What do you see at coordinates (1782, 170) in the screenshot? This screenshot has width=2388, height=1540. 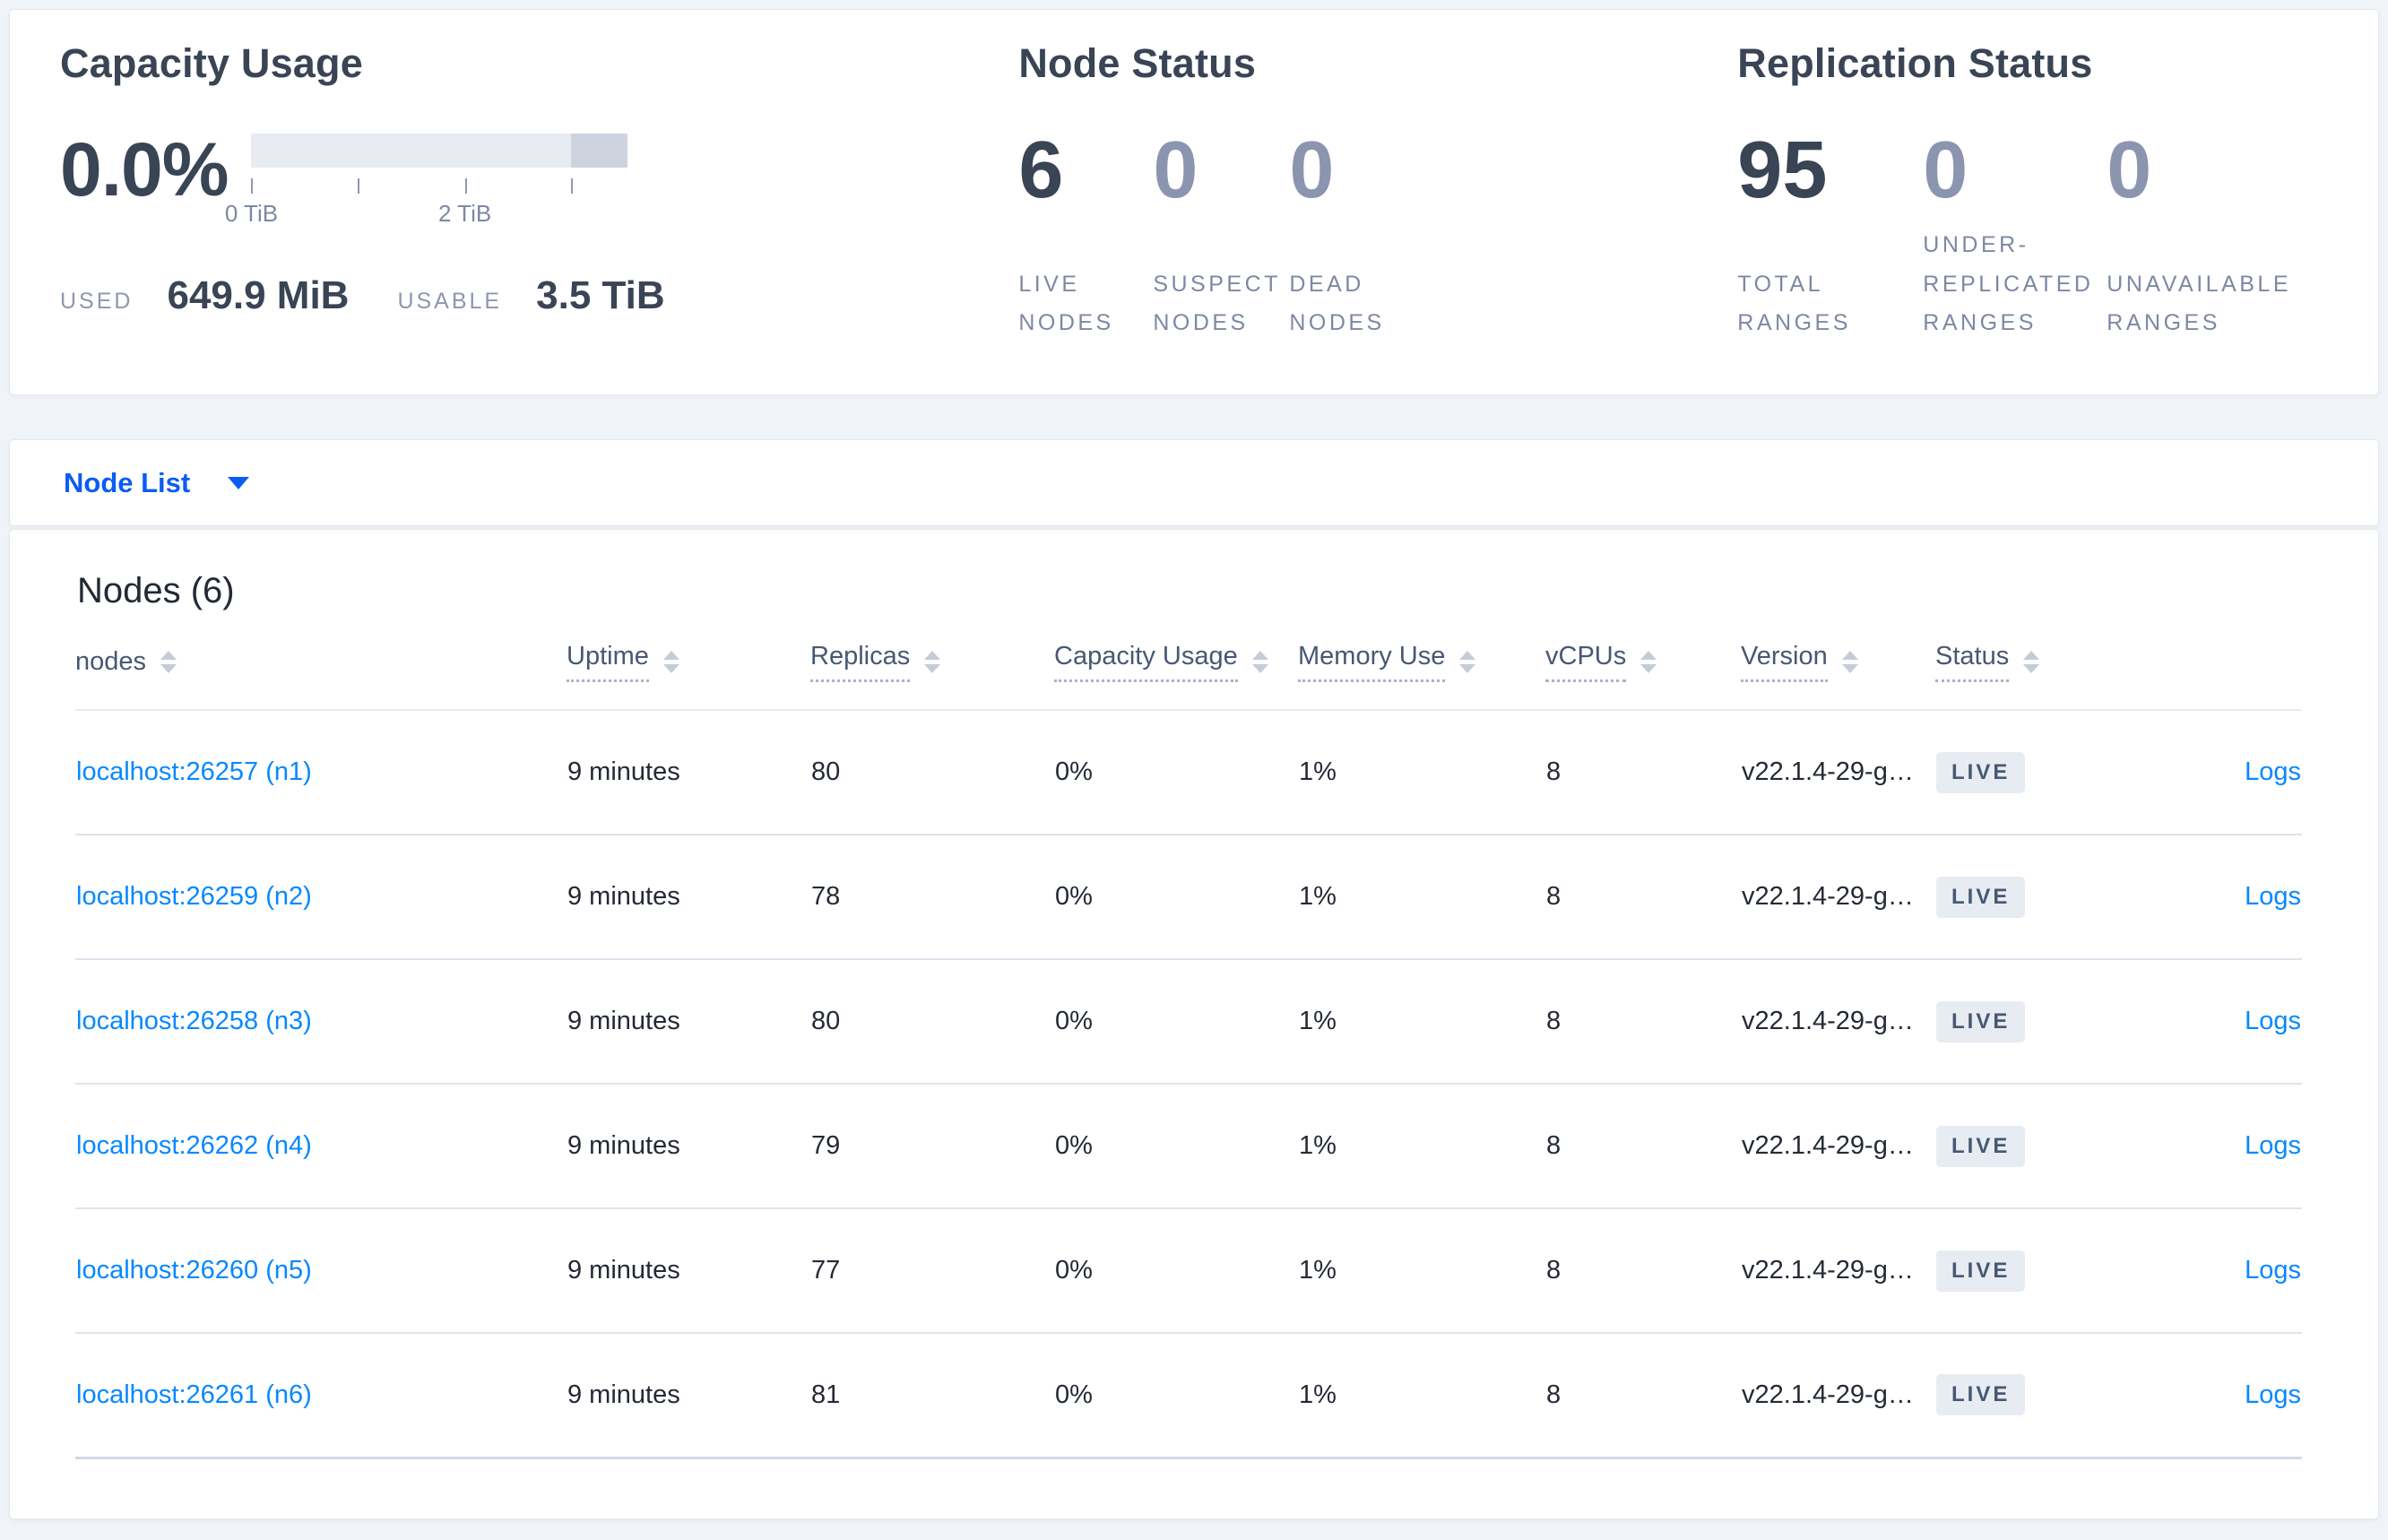 I see `total-ranges-value: 95` at bounding box center [1782, 170].